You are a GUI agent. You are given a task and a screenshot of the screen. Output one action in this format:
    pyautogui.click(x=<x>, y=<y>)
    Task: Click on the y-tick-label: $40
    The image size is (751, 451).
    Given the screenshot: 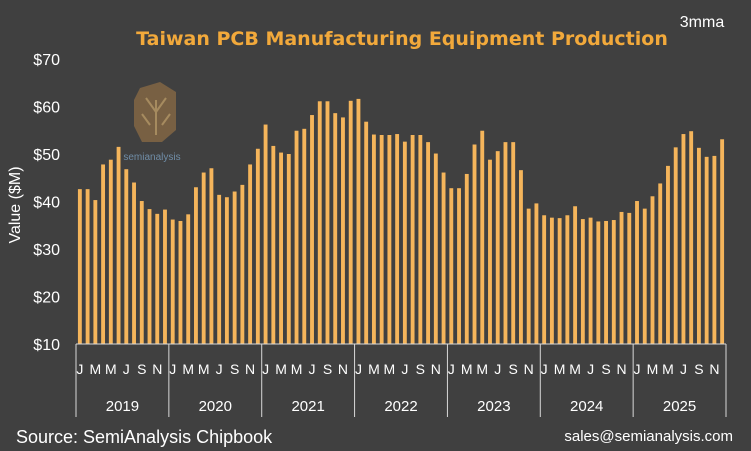 What is the action you would take?
    pyautogui.click(x=46, y=203)
    